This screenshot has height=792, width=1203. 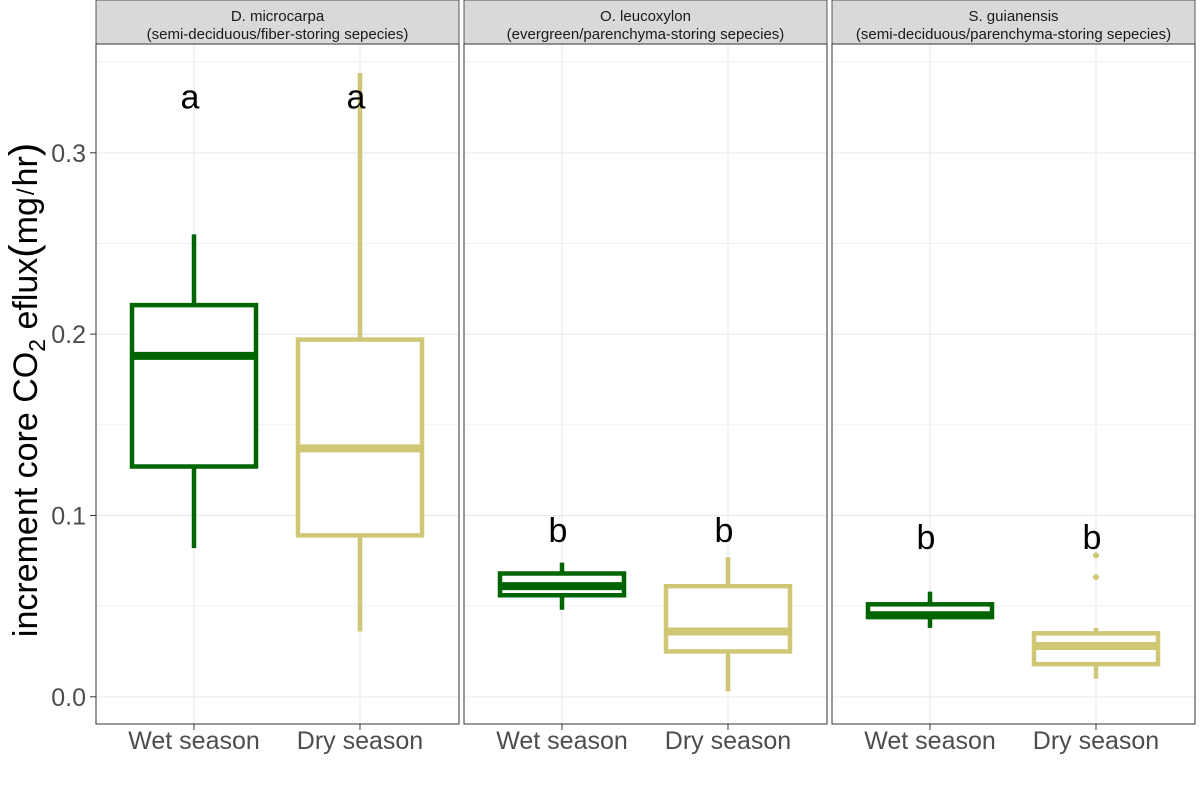 What do you see at coordinates (278, 16) in the screenshot?
I see `panel-title-line1: D. microcarpa` at bounding box center [278, 16].